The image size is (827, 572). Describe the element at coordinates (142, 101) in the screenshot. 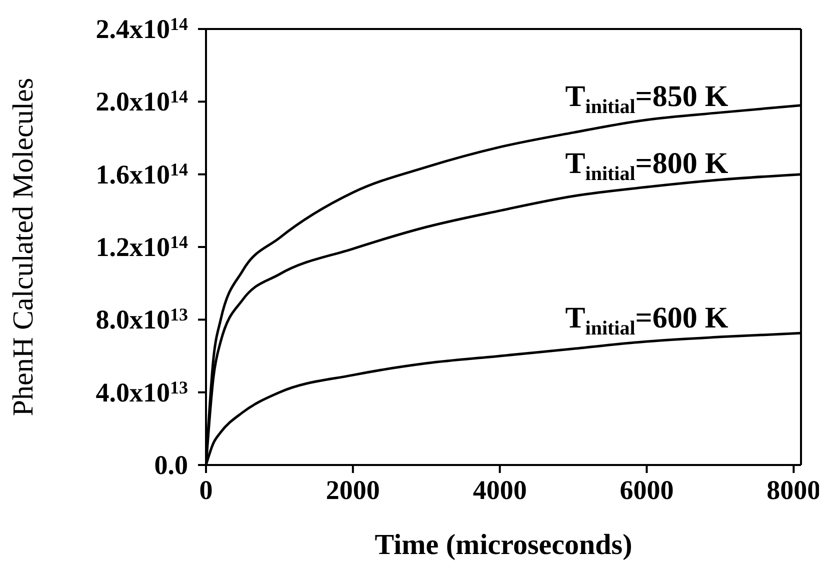

I see `y-tick-label: 2.0x10$^{14}$` at that location.